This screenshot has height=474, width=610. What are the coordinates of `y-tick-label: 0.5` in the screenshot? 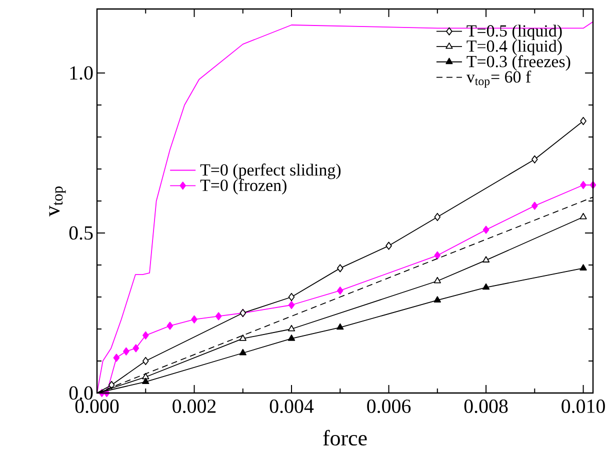 It's located at (81, 233).